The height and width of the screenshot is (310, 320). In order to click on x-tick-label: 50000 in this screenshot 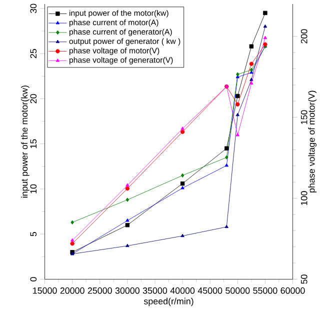, I will do `click(238, 291)`.